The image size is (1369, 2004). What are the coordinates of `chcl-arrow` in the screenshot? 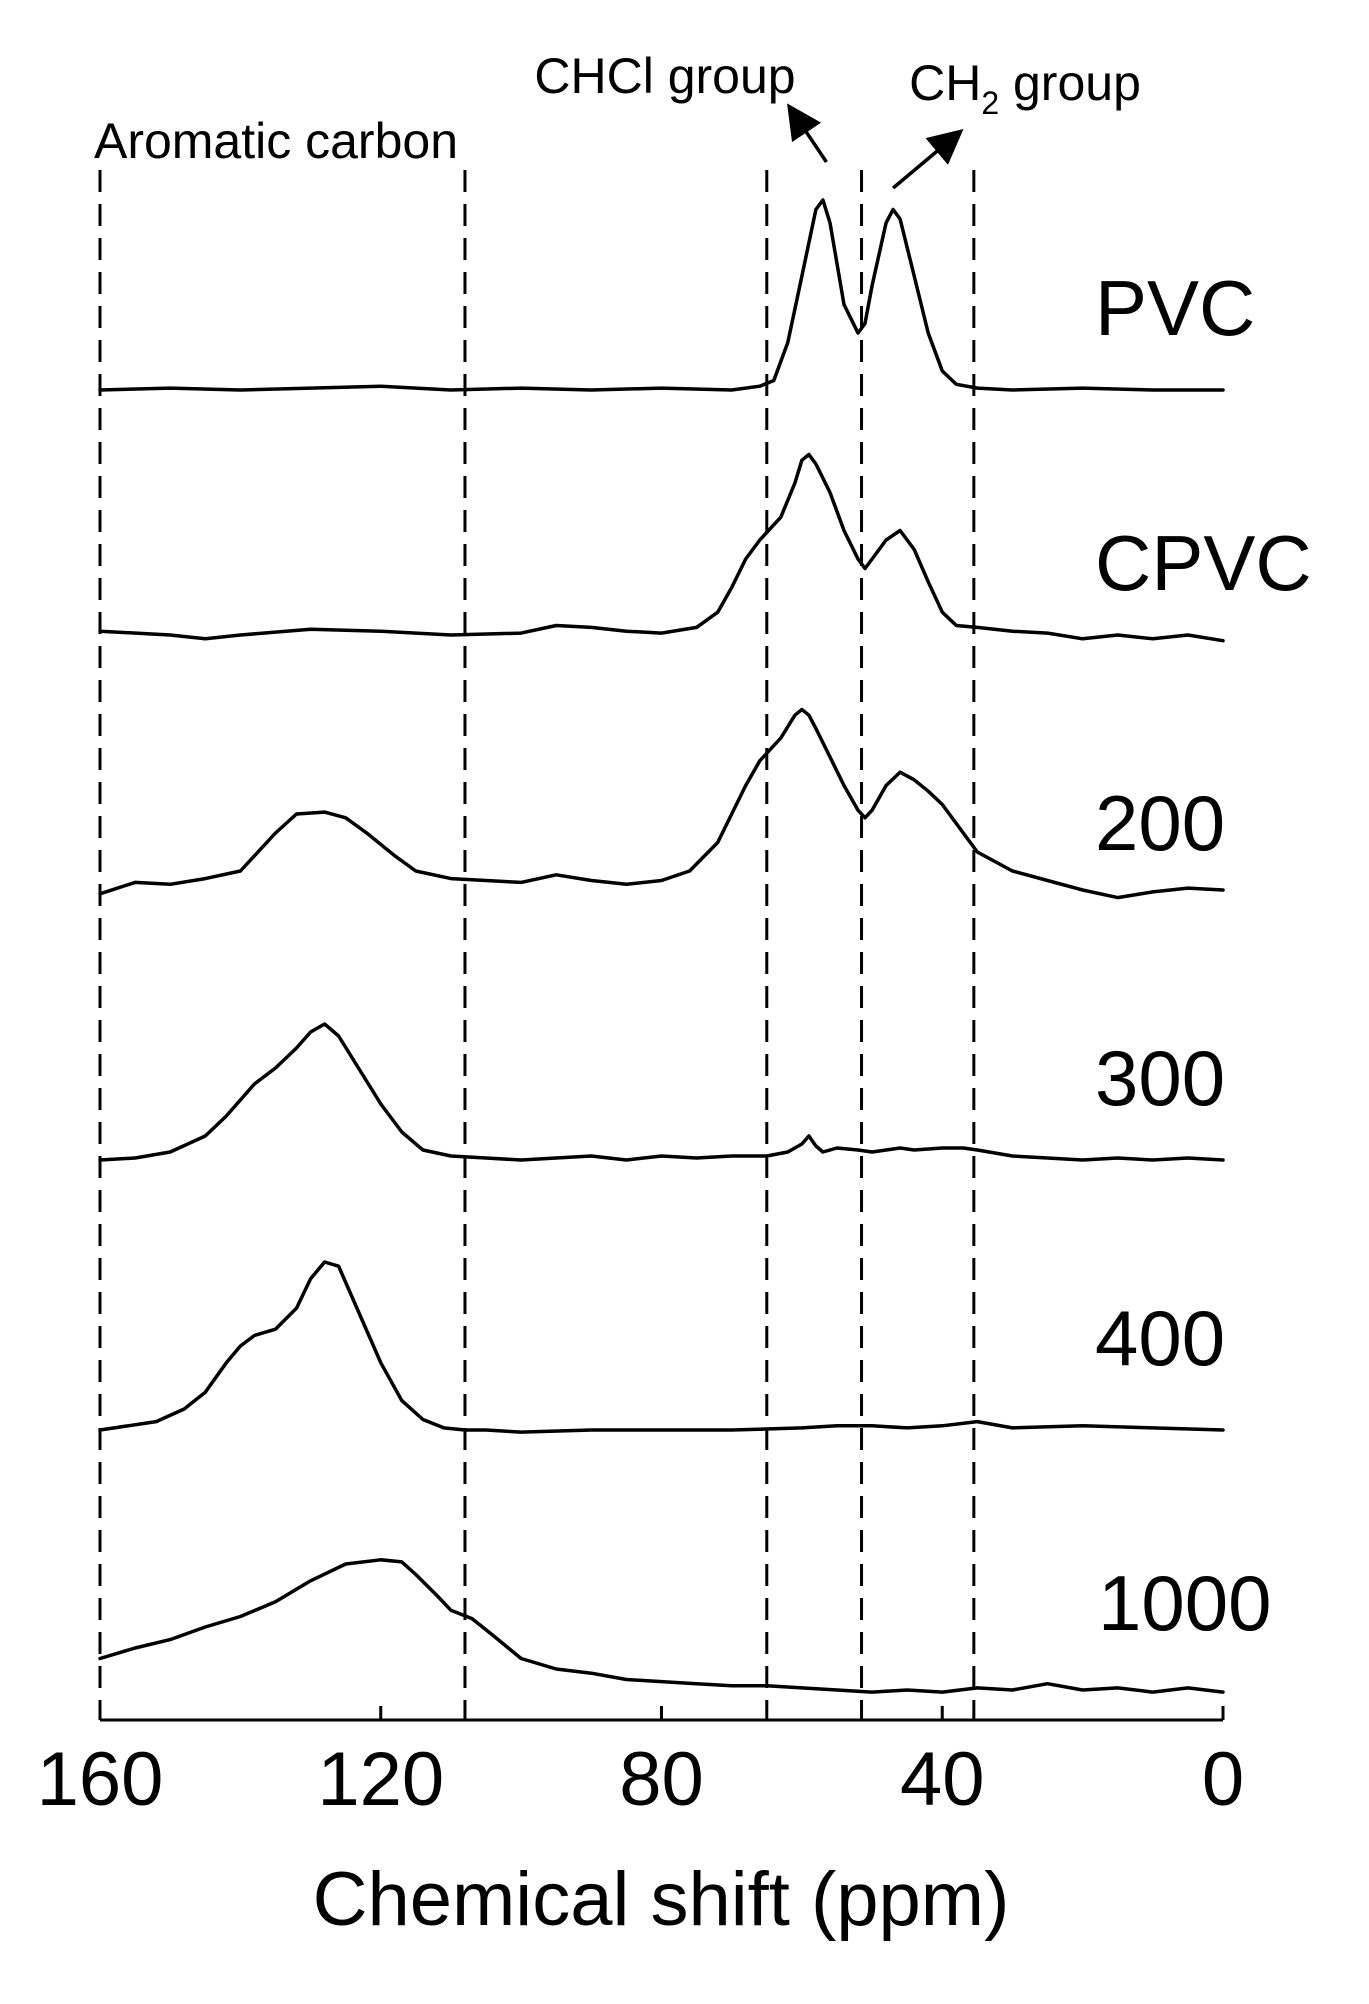 It's located at (807, 133).